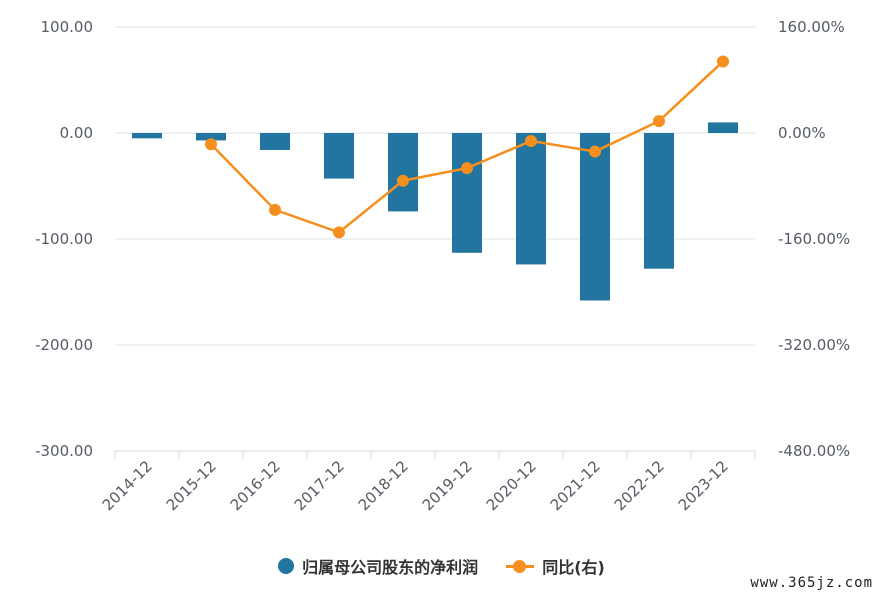 This screenshot has height=601, width=883. What do you see at coordinates (573, 567) in the screenshot?
I see `legend-line-label: 同比(右)` at bounding box center [573, 567].